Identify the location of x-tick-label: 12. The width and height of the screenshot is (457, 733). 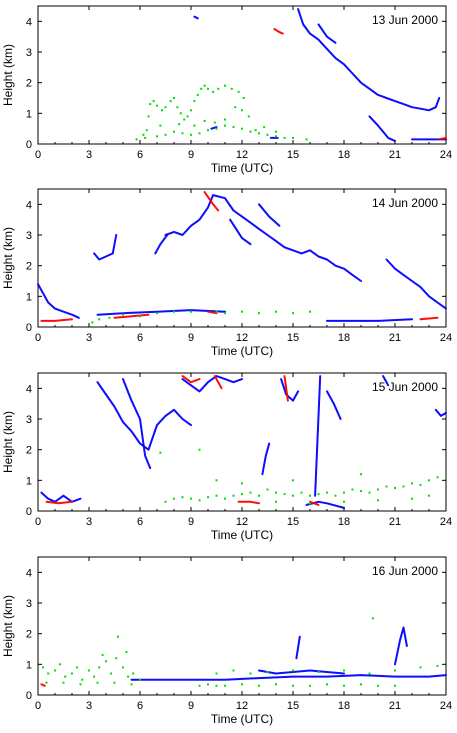
(242, 522).